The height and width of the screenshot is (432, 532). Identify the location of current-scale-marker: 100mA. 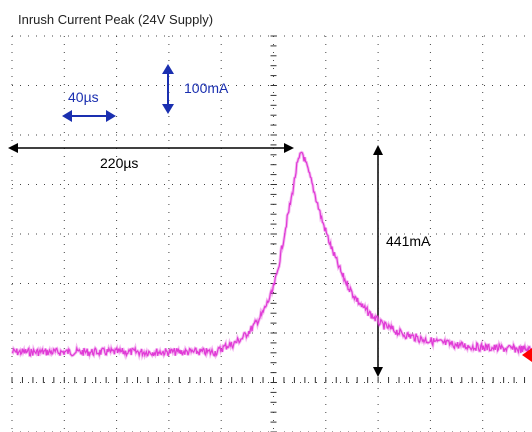
(195, 89).